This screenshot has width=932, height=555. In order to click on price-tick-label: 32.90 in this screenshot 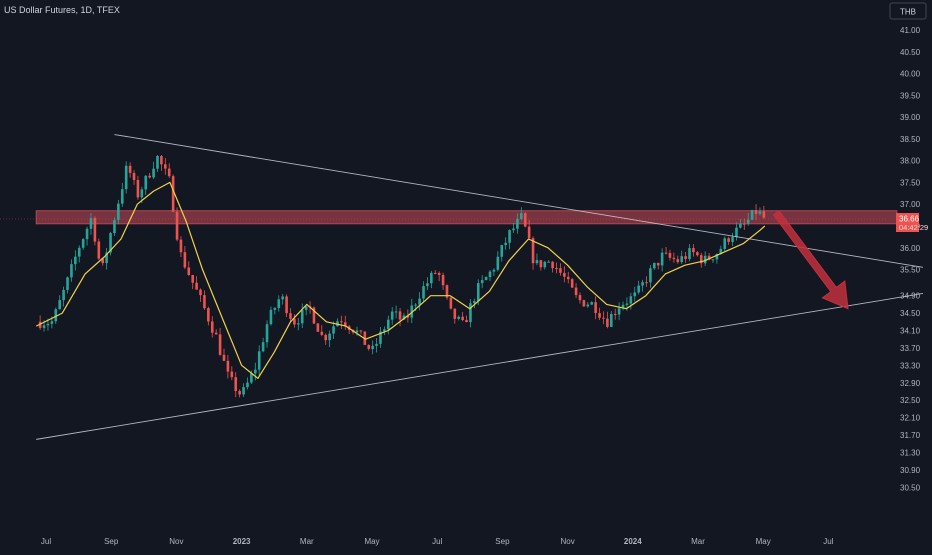, I will do `click(910, 383)`.